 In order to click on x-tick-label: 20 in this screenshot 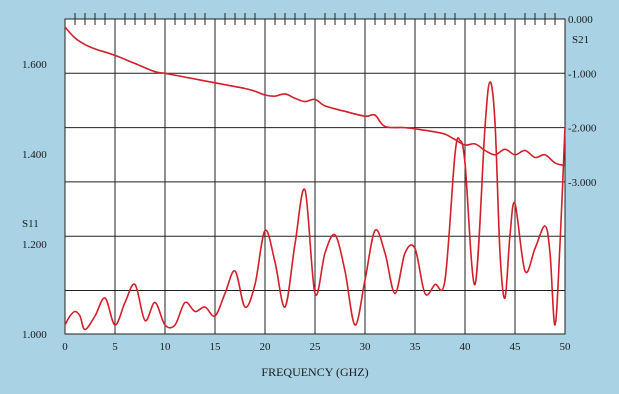, I will do `click(266, 347)`.